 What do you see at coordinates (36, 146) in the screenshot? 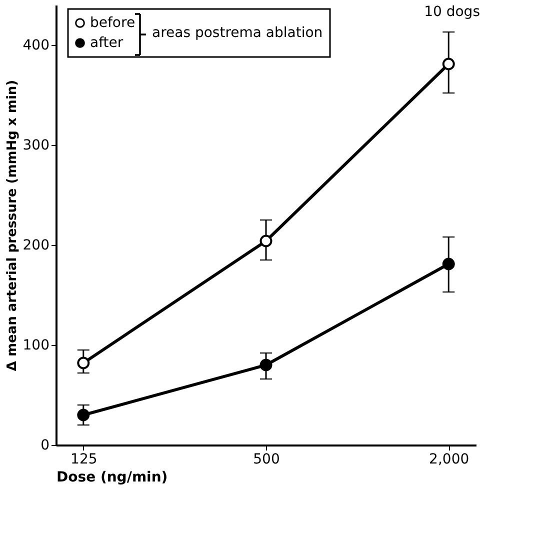
I see `y-tick-label: 300` at bounding box center [36, 146].